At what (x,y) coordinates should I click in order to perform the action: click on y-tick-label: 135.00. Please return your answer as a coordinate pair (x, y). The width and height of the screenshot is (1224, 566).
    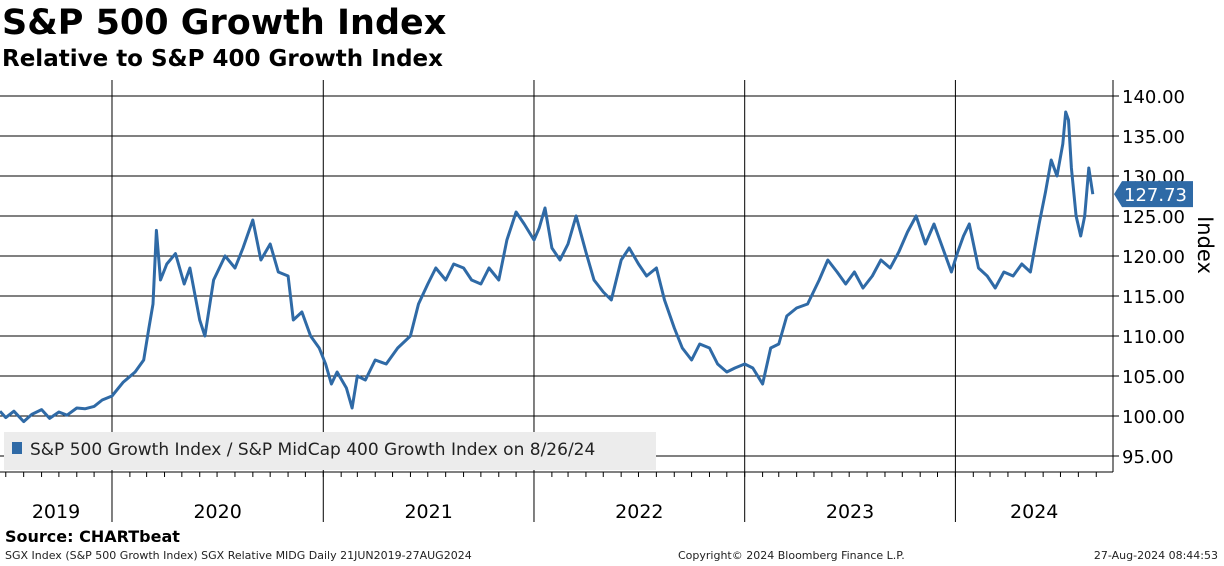
    Looking at the image, I should click on (1153, 137).